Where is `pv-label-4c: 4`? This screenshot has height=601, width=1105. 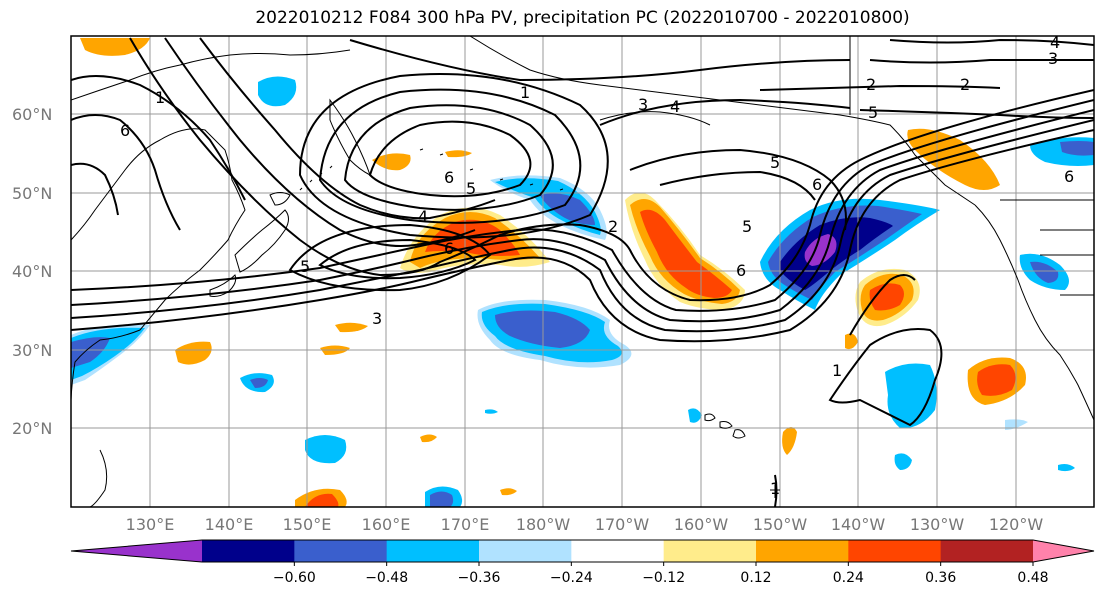
pv-label-4c: 4 is located at coordinates (1055, 42).